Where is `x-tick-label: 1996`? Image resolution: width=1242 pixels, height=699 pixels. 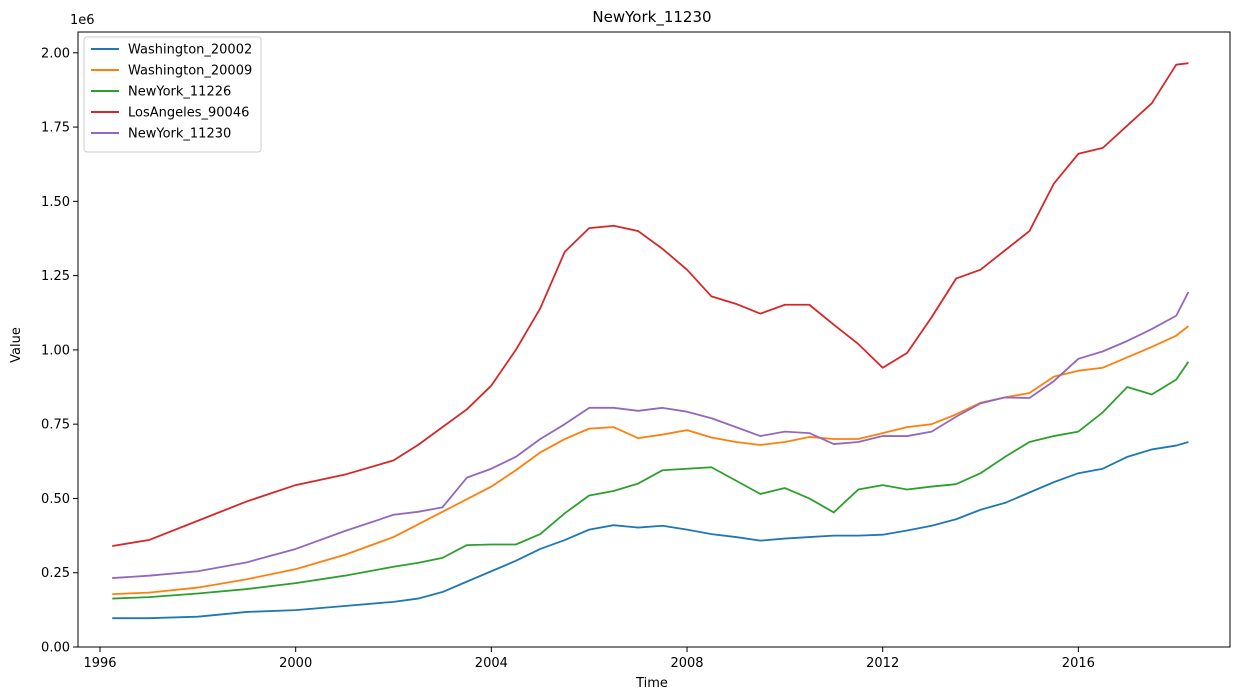
x-tick-label: 1996 is located at coordinates (99, 663).